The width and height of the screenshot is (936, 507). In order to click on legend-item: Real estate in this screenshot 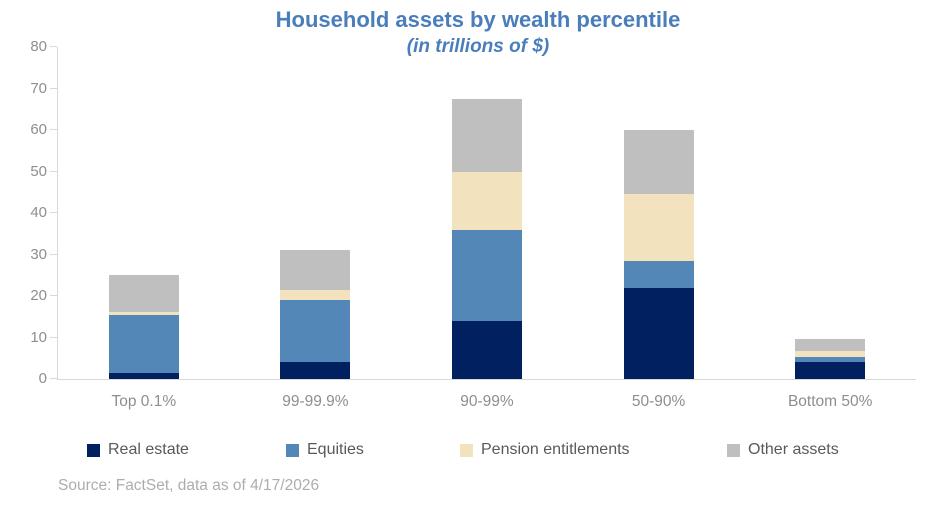, I will do `click(138, 450)`.